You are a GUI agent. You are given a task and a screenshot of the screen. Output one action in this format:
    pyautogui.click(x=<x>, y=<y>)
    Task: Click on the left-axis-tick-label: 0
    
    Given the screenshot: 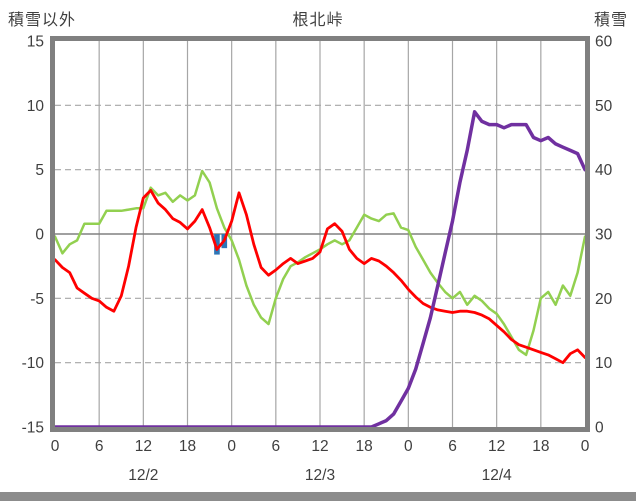 What is the action you would take?
    pyautogui.click(x=39, y=235)
    